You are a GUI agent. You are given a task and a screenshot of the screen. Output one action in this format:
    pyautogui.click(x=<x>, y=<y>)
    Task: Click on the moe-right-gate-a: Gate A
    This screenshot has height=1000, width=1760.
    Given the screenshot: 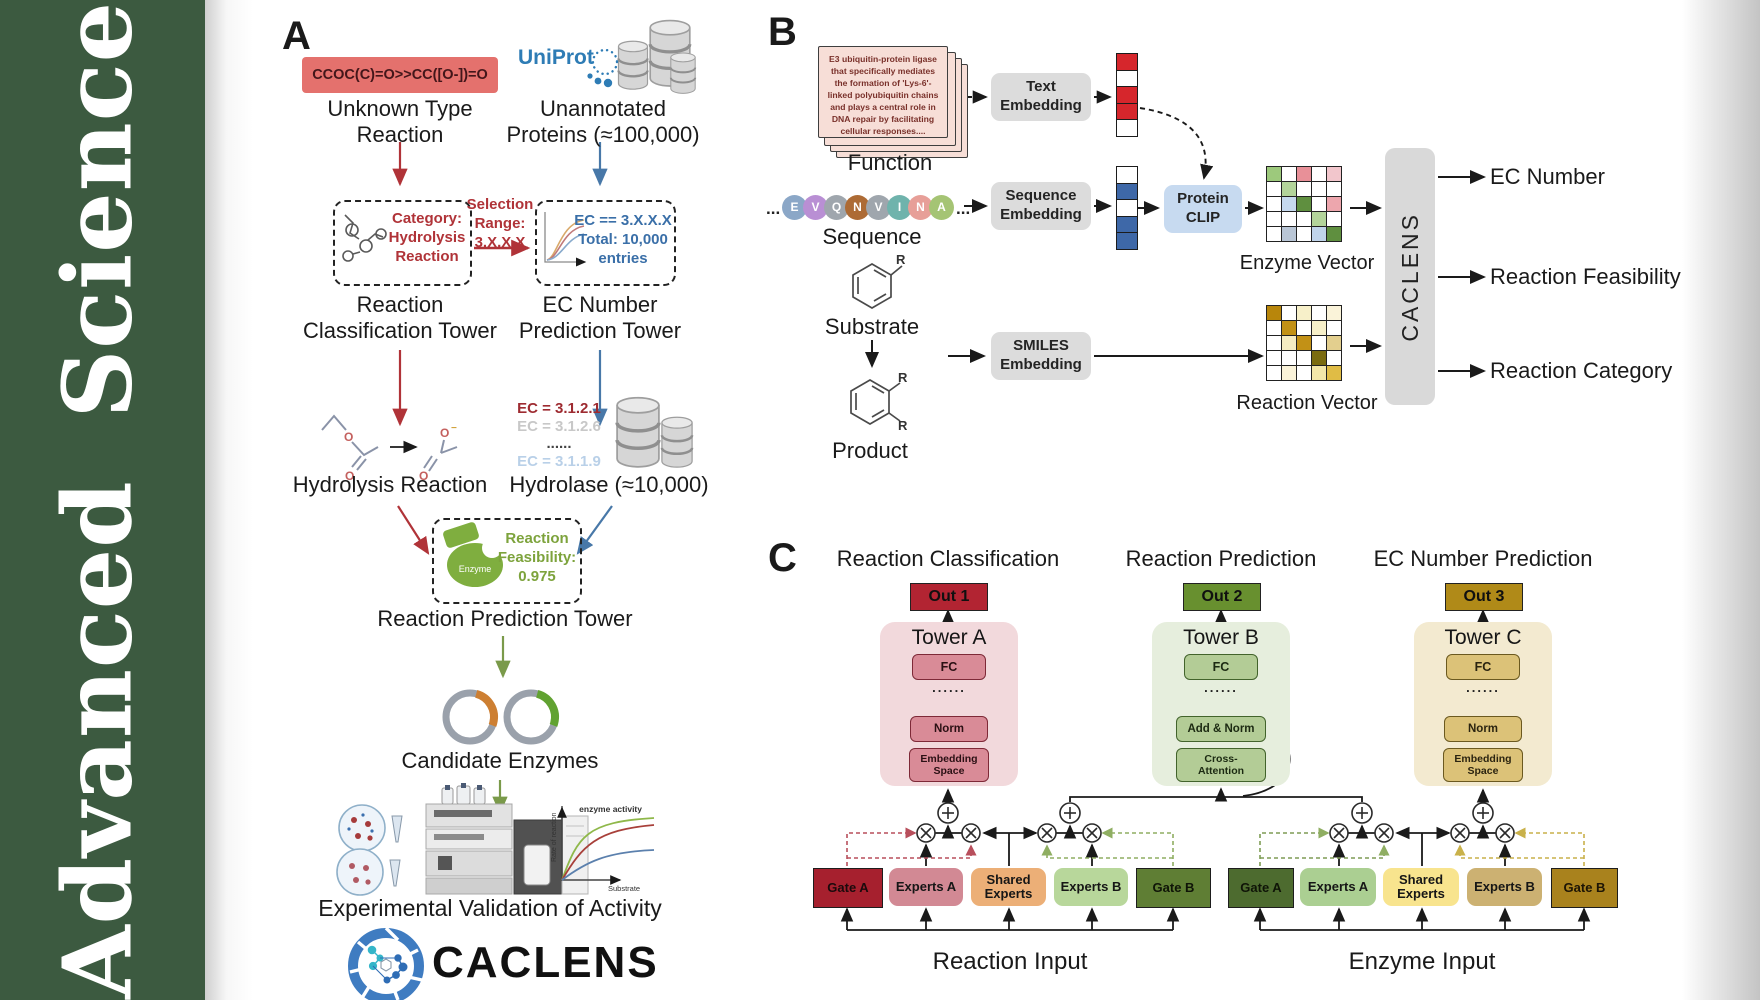 What is the action you would take?
    pyautogui.click(x=1261, y=888)
    